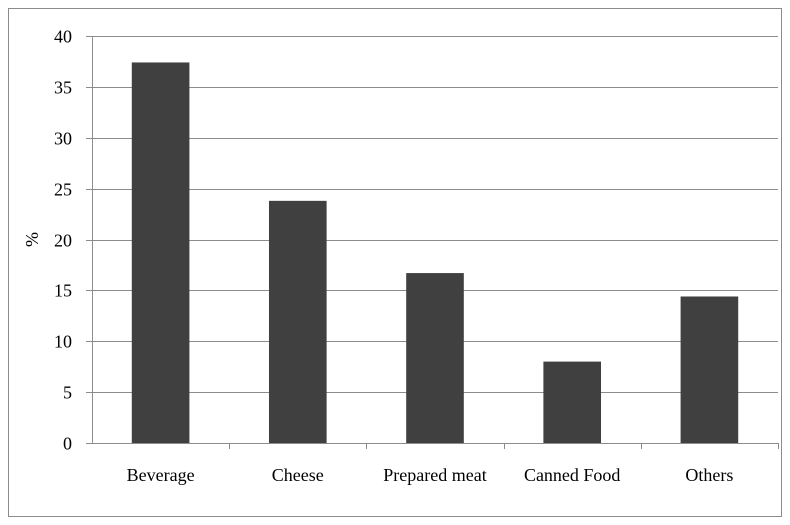  Describe the element at coordinates (63, 190) in the screenshot. I see `y-tick-label: 25` at that location.